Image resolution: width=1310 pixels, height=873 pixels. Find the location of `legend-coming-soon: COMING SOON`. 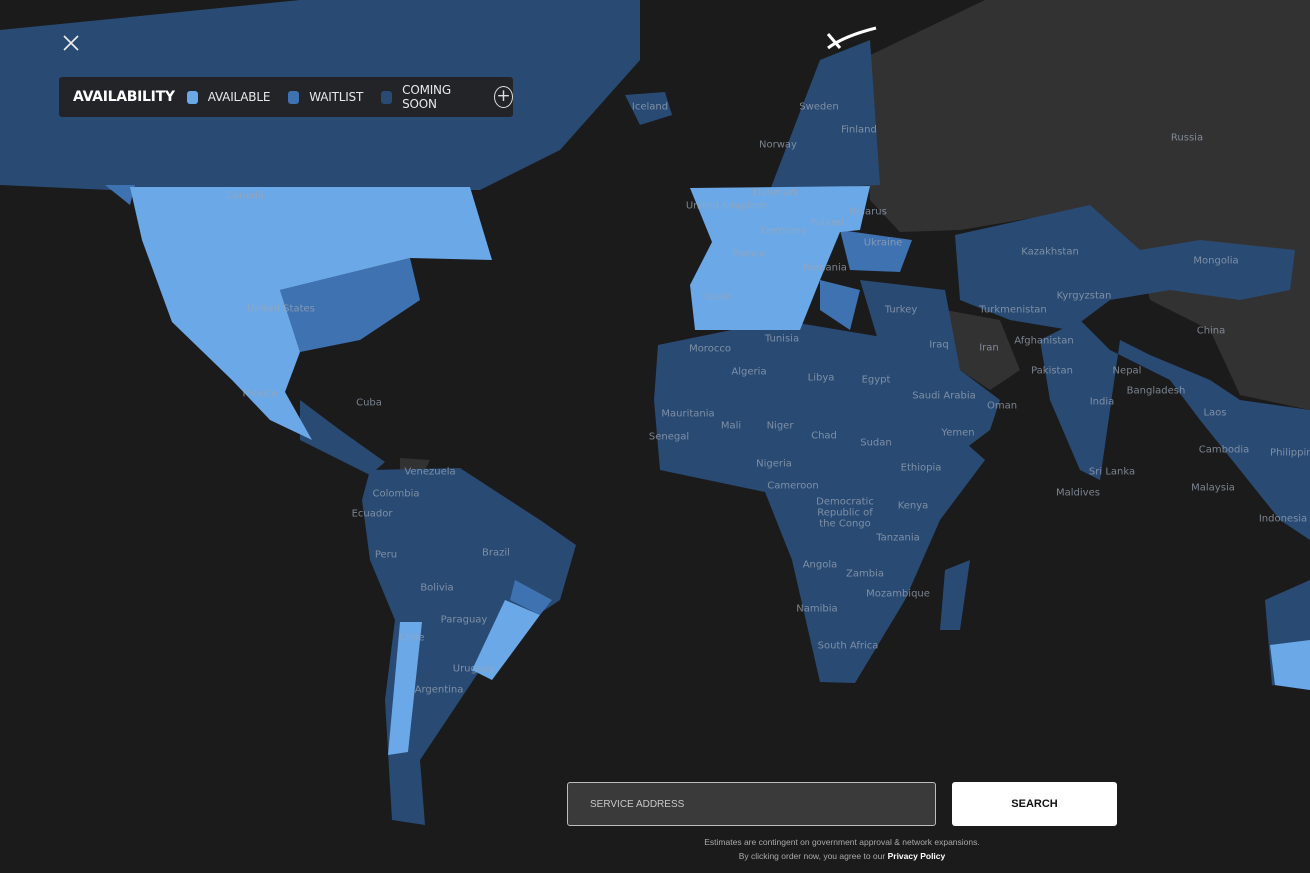

legend-coming-soon: COMING SOON is located at coordinates (426, 97).